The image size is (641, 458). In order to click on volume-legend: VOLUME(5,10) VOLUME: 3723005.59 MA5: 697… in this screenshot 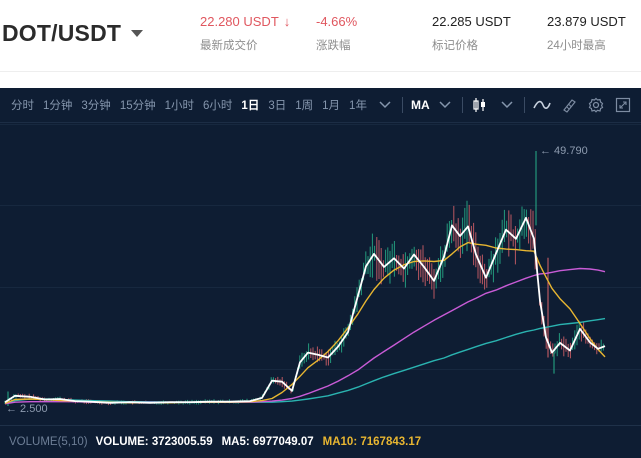, I will do `click(320, 441)`.